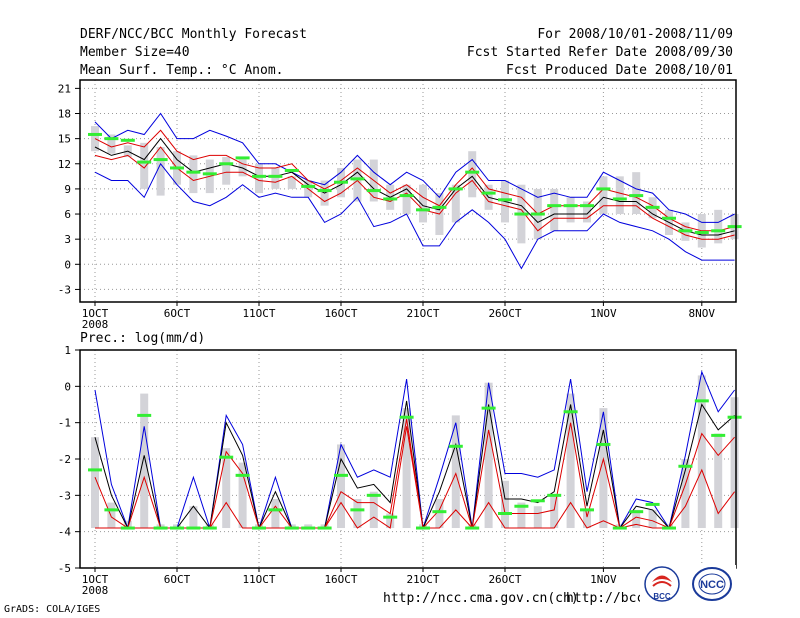  Describe the element at coordinates (340, 313) in the screenshot. I see `temp-xtick-label: 16OCT` at that location.